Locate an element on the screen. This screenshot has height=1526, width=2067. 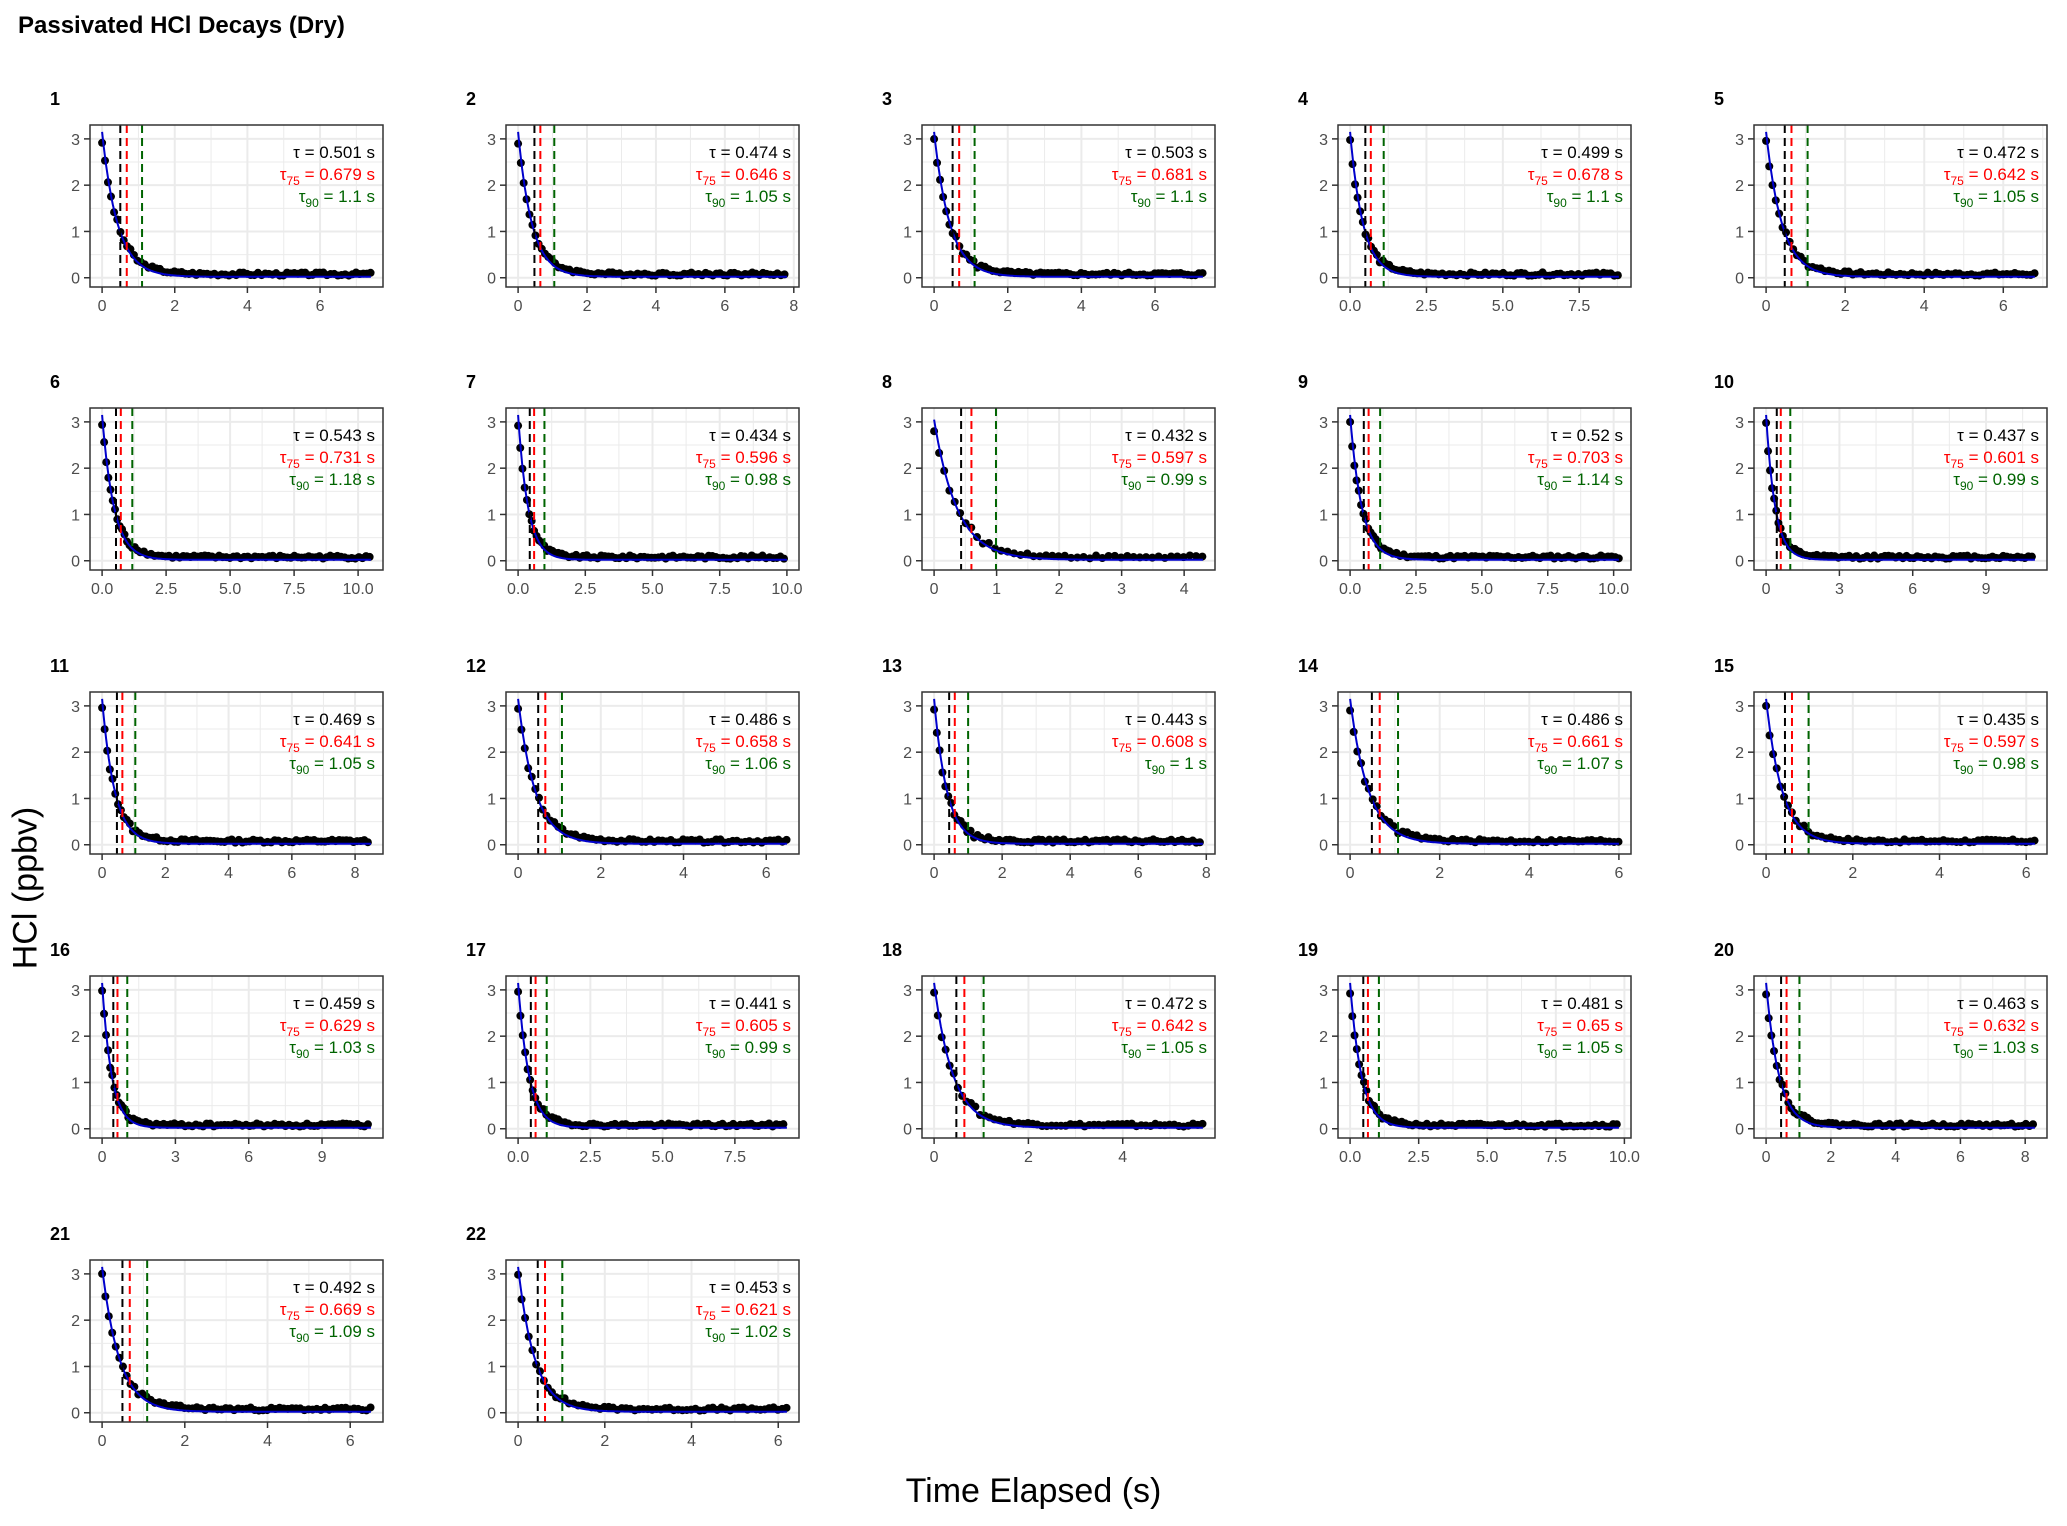
tau75-value: = 0.681 s is located at coordinates (1169, 174).